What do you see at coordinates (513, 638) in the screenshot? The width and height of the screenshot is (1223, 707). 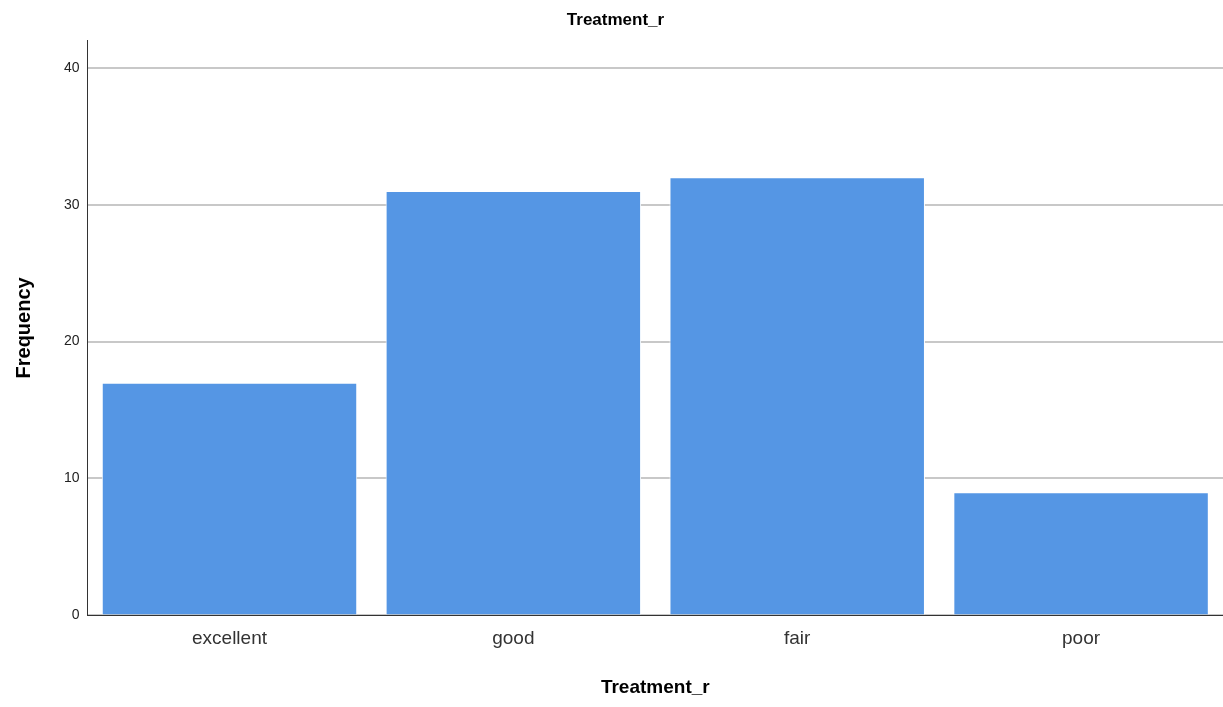 I see `x-tick-label: good` at bounding box center [513, 638].